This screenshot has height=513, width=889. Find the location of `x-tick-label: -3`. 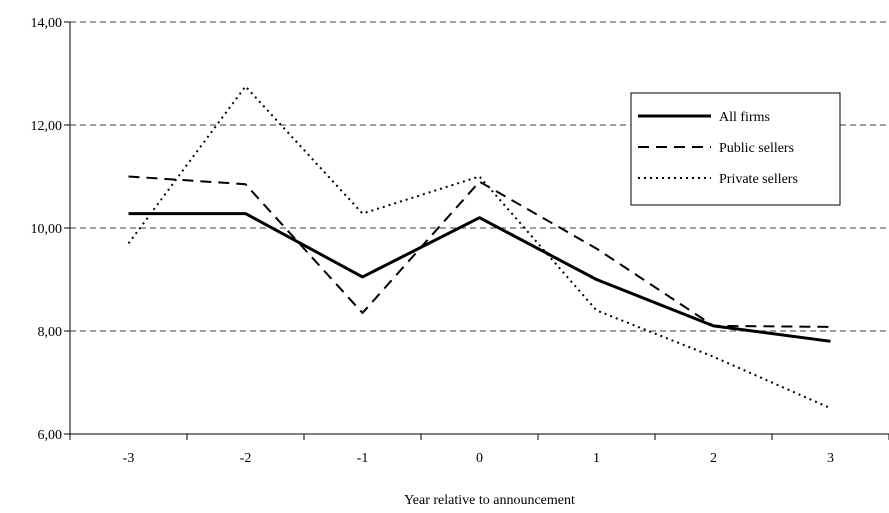

x-tick-label: -3 is located at coordinates (129, 458).